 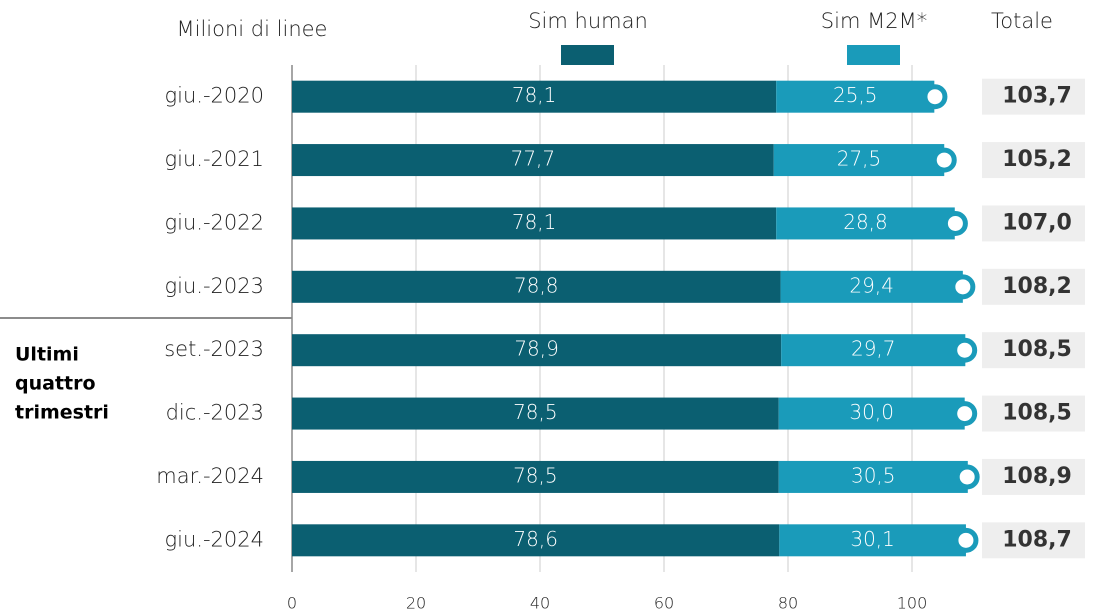 What do you see at coordinates (55, 384) in the screenshot?
I see `group-label: quattro` at bounding box center [55, 384].